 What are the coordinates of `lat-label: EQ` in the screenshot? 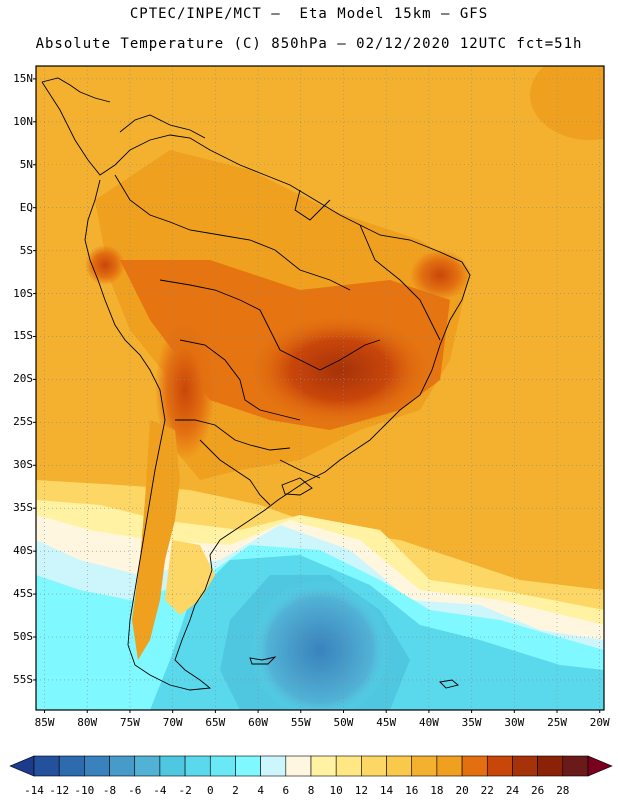 It's located at (26, 207).